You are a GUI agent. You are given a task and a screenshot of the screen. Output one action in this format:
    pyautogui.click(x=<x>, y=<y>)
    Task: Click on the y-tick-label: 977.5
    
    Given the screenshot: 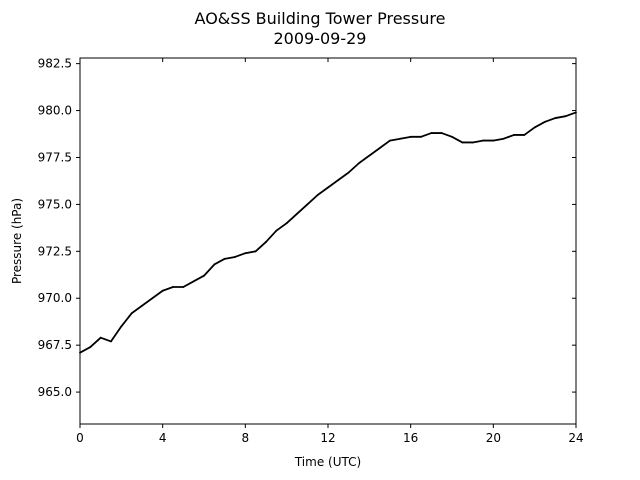 What is the action you would take?
    pyautogui.click(x=55, y=157)
    